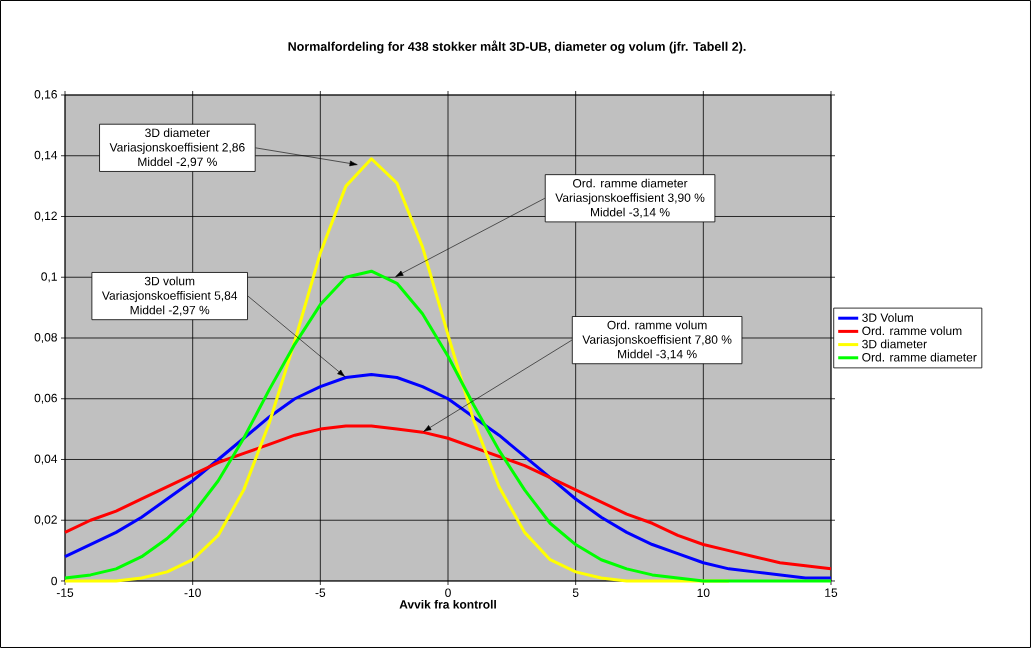  Describe the element at coordinates (447, 604) in the screenshot. I see `x-axis-title: Avvik fra kontroll` at that location.